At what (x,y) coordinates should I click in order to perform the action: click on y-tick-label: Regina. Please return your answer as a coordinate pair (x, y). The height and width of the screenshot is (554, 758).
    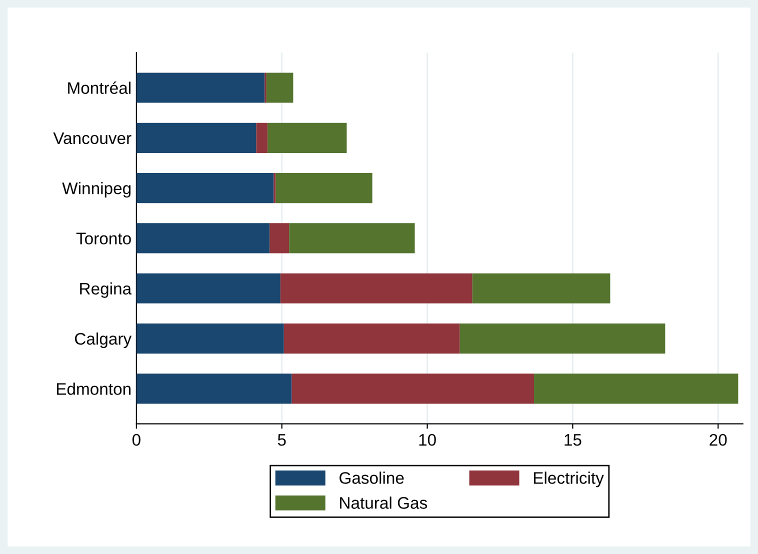
    Looking at the image, I should click on (106, 290).